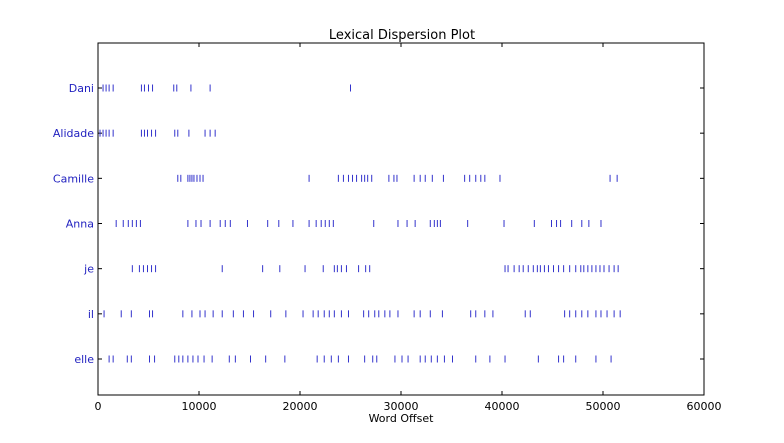 This screenshot has width=784, height=443. Describe the element at coordinates (401, 406) in the screenshot. I see `x-tick-label: 30000` at that location.